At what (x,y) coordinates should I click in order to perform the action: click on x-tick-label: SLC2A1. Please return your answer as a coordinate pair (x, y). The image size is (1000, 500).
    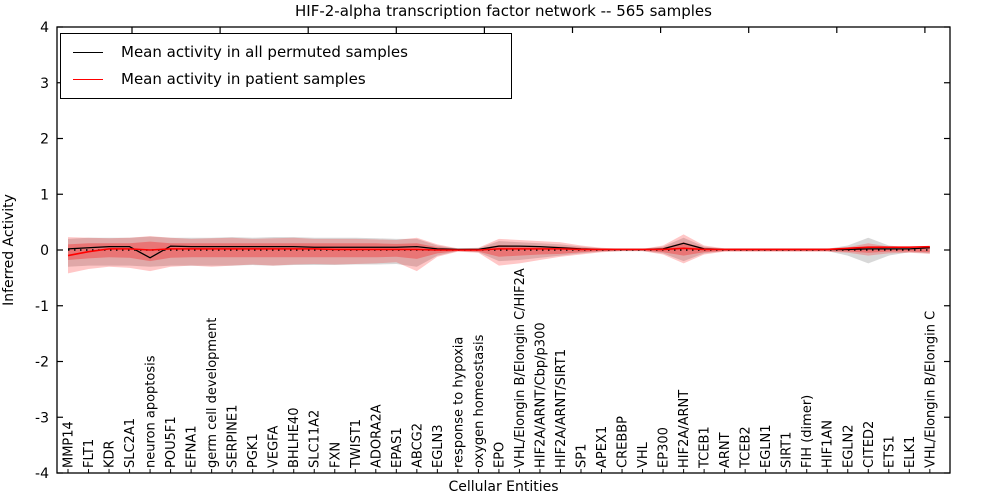
    Looking at the image, I should click on (130, 443).